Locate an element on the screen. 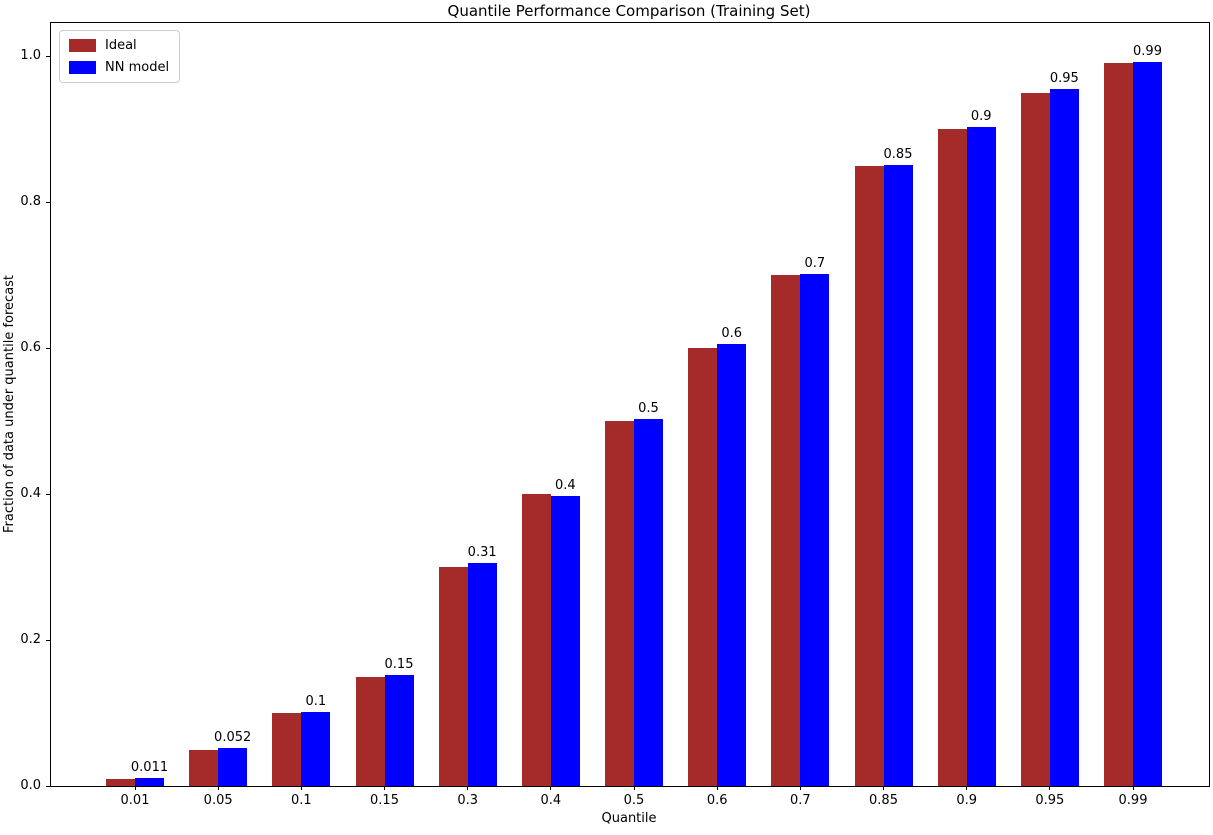 This screenshot has width=1213, height=835. bar-ideal-0.7 is located at coordinates (786, 530).